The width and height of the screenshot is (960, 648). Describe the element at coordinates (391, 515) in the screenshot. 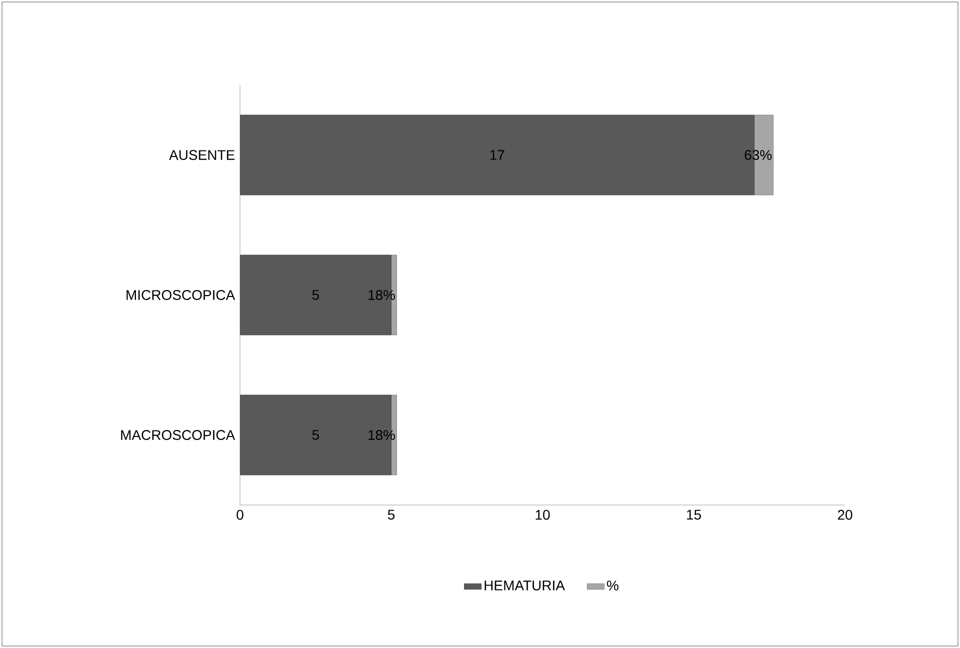

I see `x-tick-label: 5` at that location.